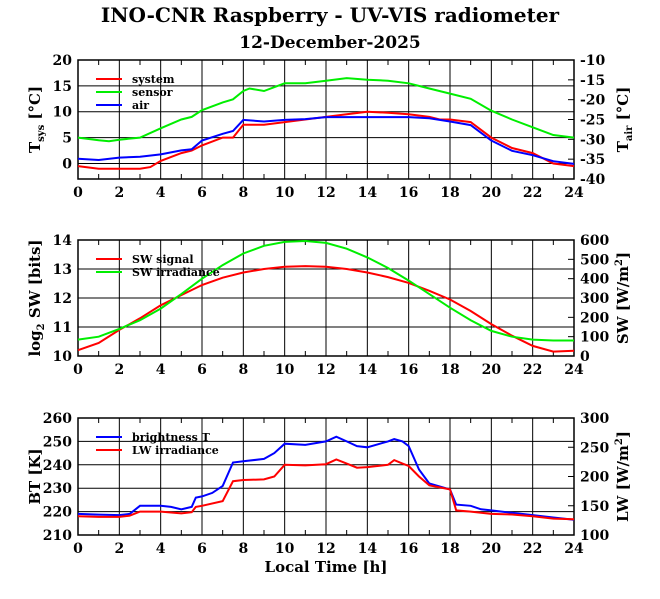 This screenshot has width=660, height=599. Describe the element at coordinates (594, 448) in the screenshot. I see `y-right-tick-label: 250` at that location.